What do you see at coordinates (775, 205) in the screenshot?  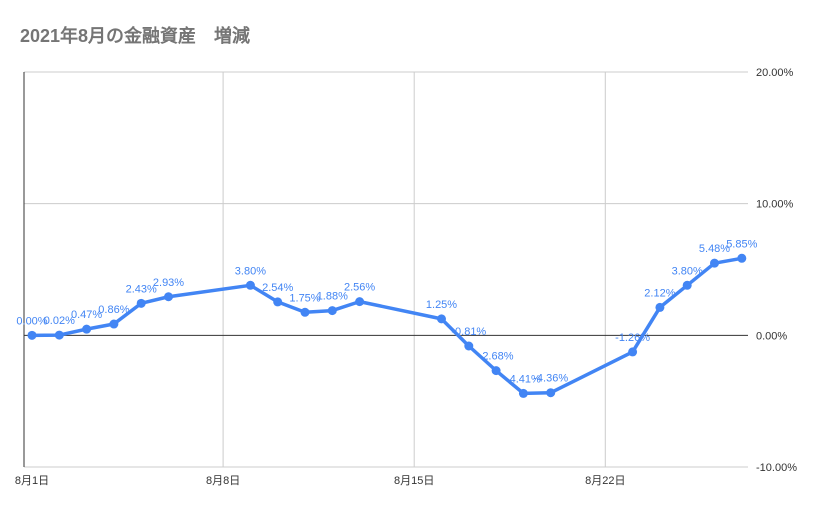 I see `y-tick-label: 10.00%` at bounding box center [775, 205].